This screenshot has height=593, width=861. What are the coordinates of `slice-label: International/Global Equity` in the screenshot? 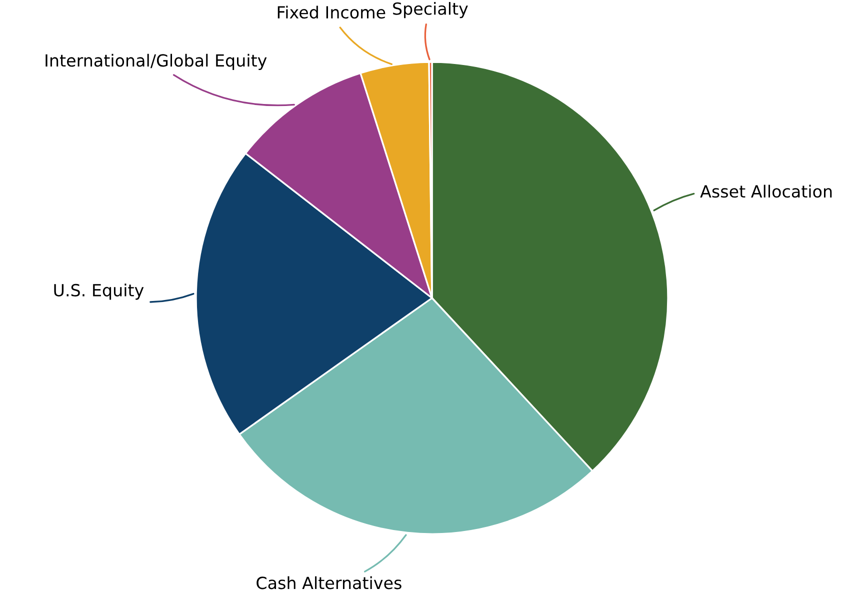 It's located at (156, 62).